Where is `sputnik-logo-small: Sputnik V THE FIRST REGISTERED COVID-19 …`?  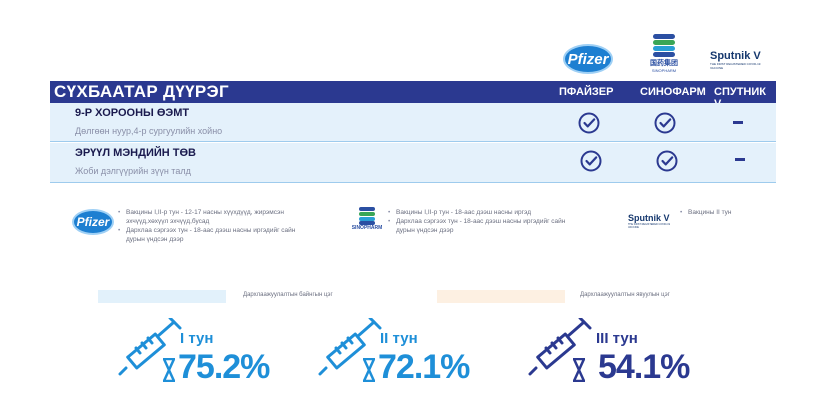 sputnik-logo-small: Sputnik V THE FIRST REGISTERED COVID-19 … is located at coordinates (653, 221).